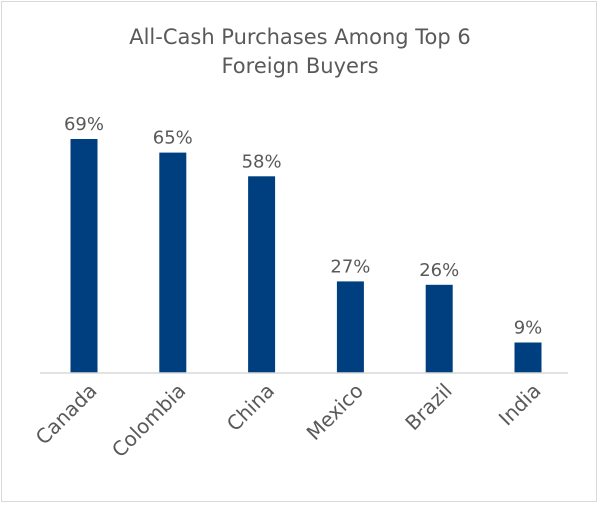  I want to click on bar-brazil, so click(439, 328).